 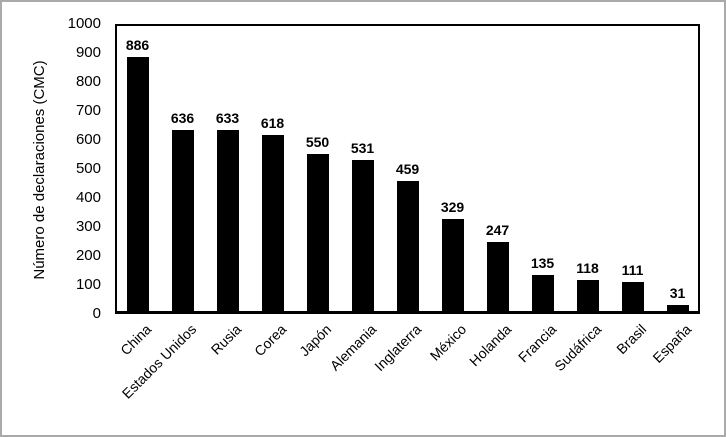 What do you see at coordinates (96, 313) in the screenshot?
I see `y-tick-label: 0` at bounding box center [96, 313].